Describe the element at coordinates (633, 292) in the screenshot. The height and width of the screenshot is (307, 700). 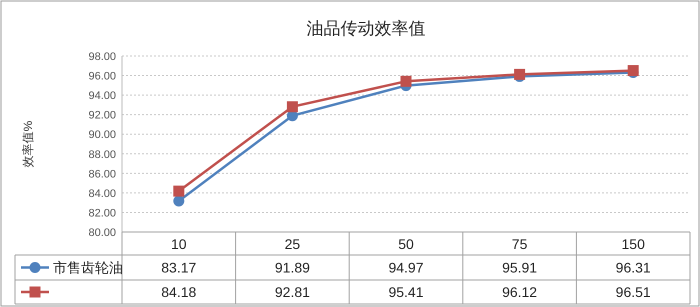
I see `data-label: 96.51` at that location.